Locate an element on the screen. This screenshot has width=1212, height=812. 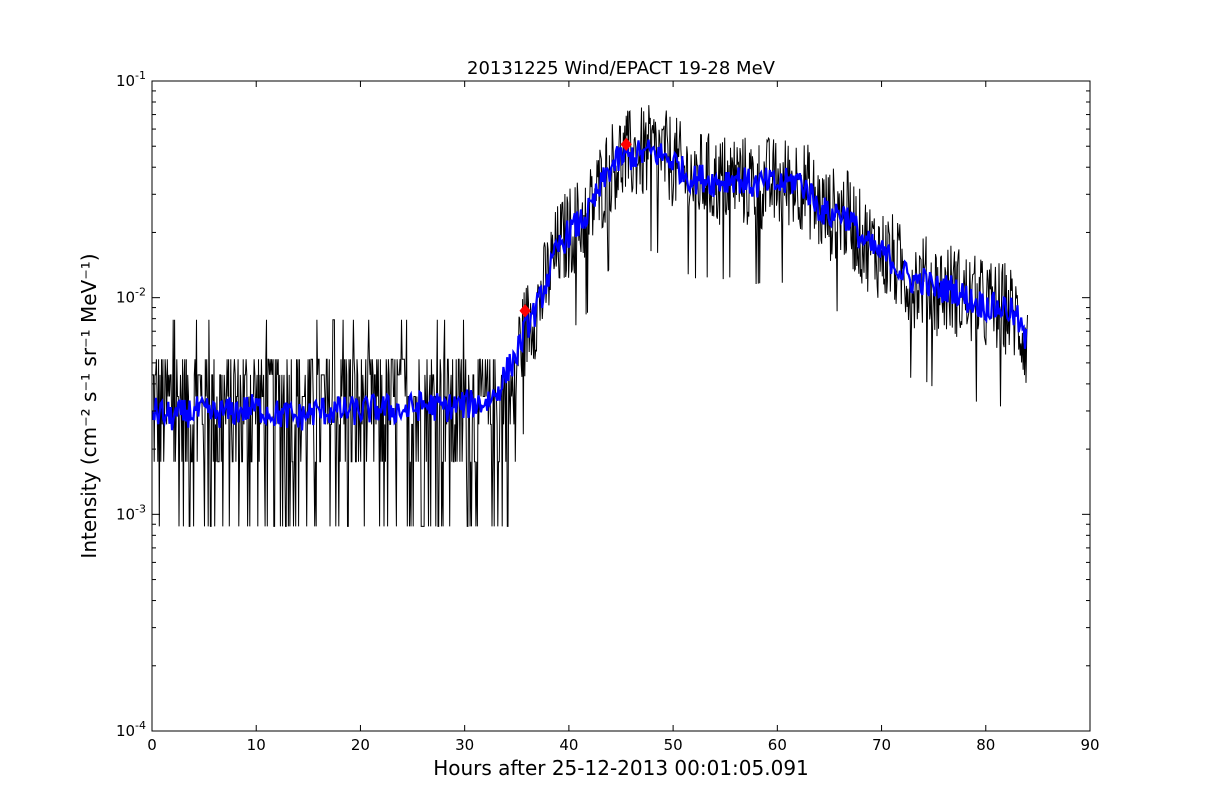
x-tick-label: 10 is located at coordinates (256, 745).